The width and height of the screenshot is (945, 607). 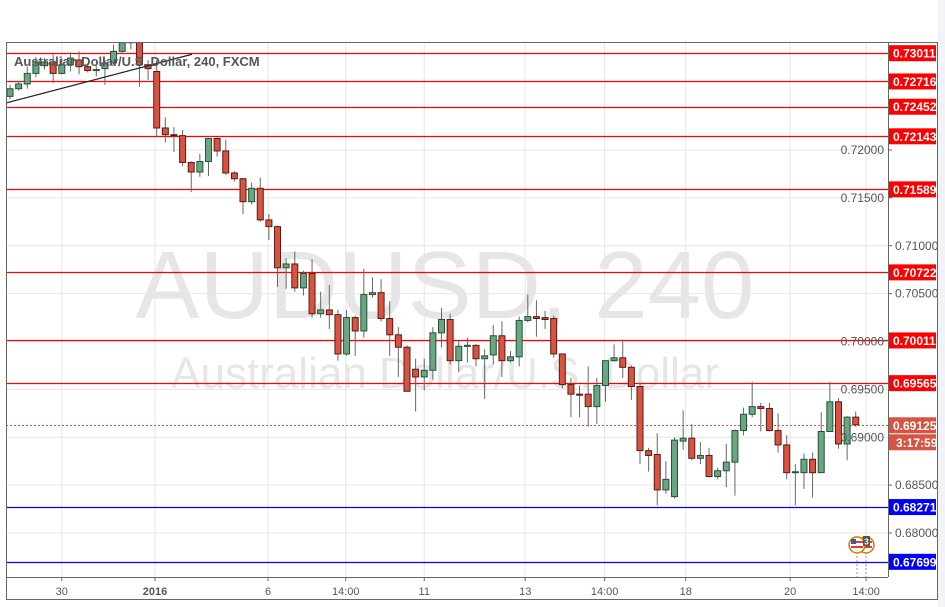 What do you see at coordinates (915, 190) in the screenshot?
I see `price-label: 0.71589` at bounding box center [915, 190].